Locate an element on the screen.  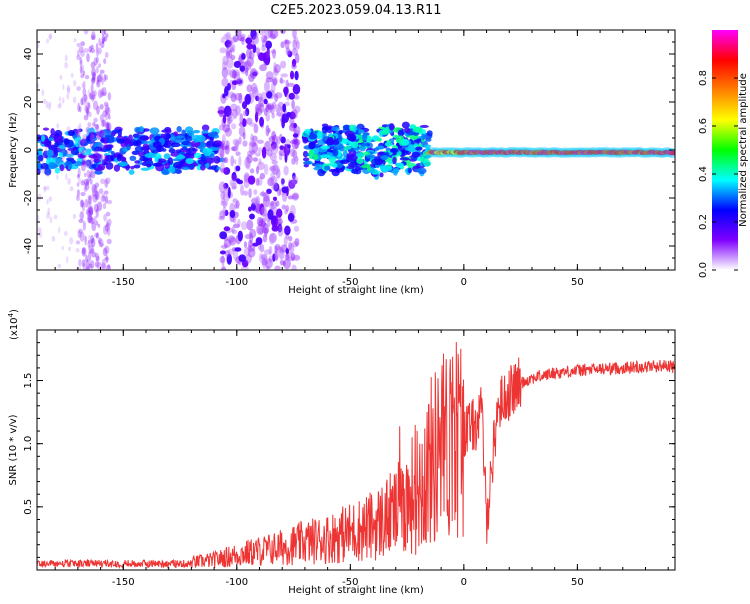
y-tick-label: 20 is located at coordinates (28, 102).